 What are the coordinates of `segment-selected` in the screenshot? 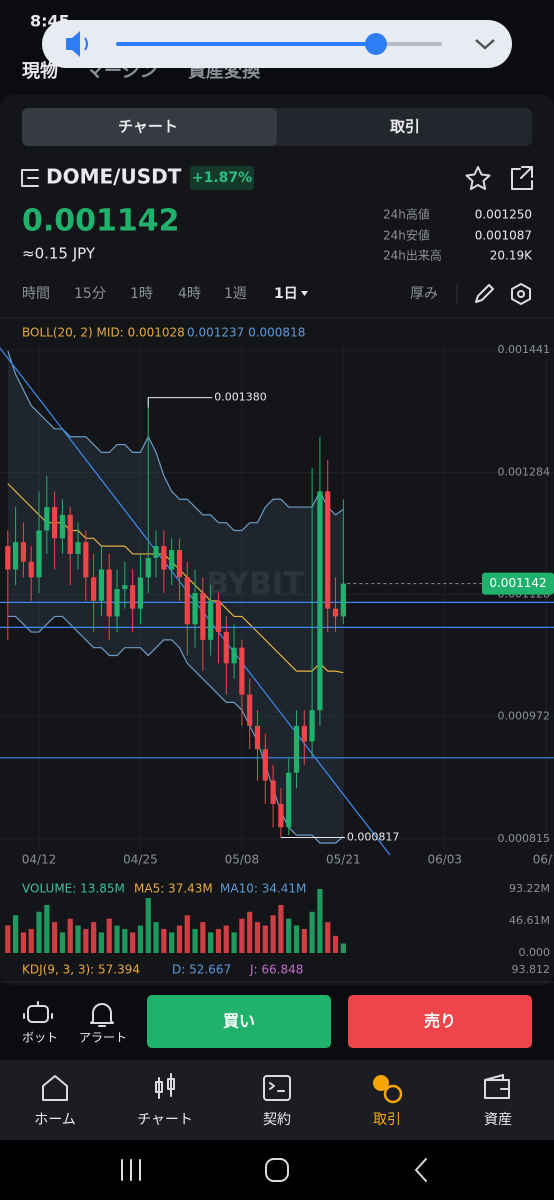 It's located at (149, 127).